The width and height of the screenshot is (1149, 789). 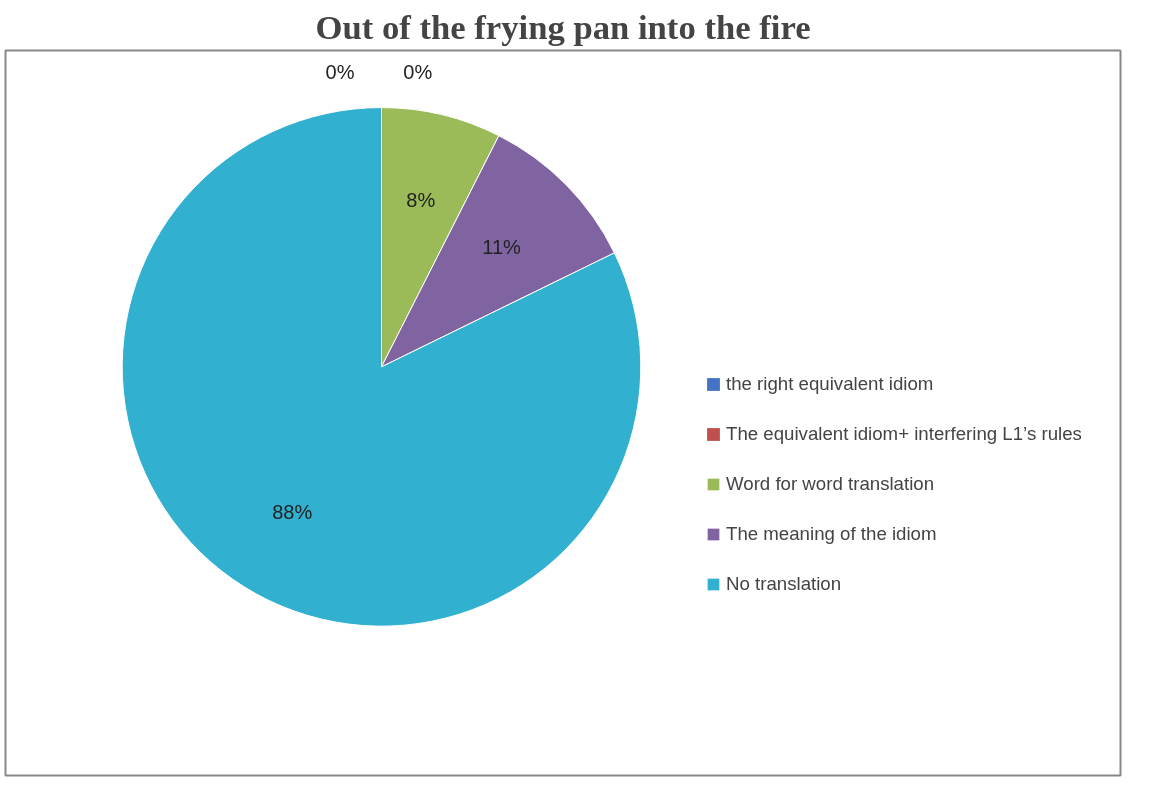 What do you see at coordinates (830, 384) in the screenshot?
I see `legend-label: the right equivalent idiom` at bounding box center [830, 384].